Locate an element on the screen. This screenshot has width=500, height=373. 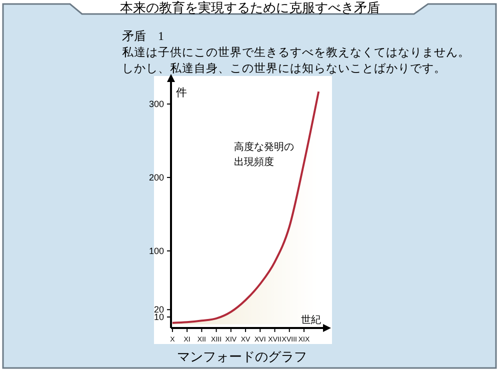
text: 私達は子供にこの世界で生きるすべを教えなくてはなりません。 is located at coordinates (296, 52).